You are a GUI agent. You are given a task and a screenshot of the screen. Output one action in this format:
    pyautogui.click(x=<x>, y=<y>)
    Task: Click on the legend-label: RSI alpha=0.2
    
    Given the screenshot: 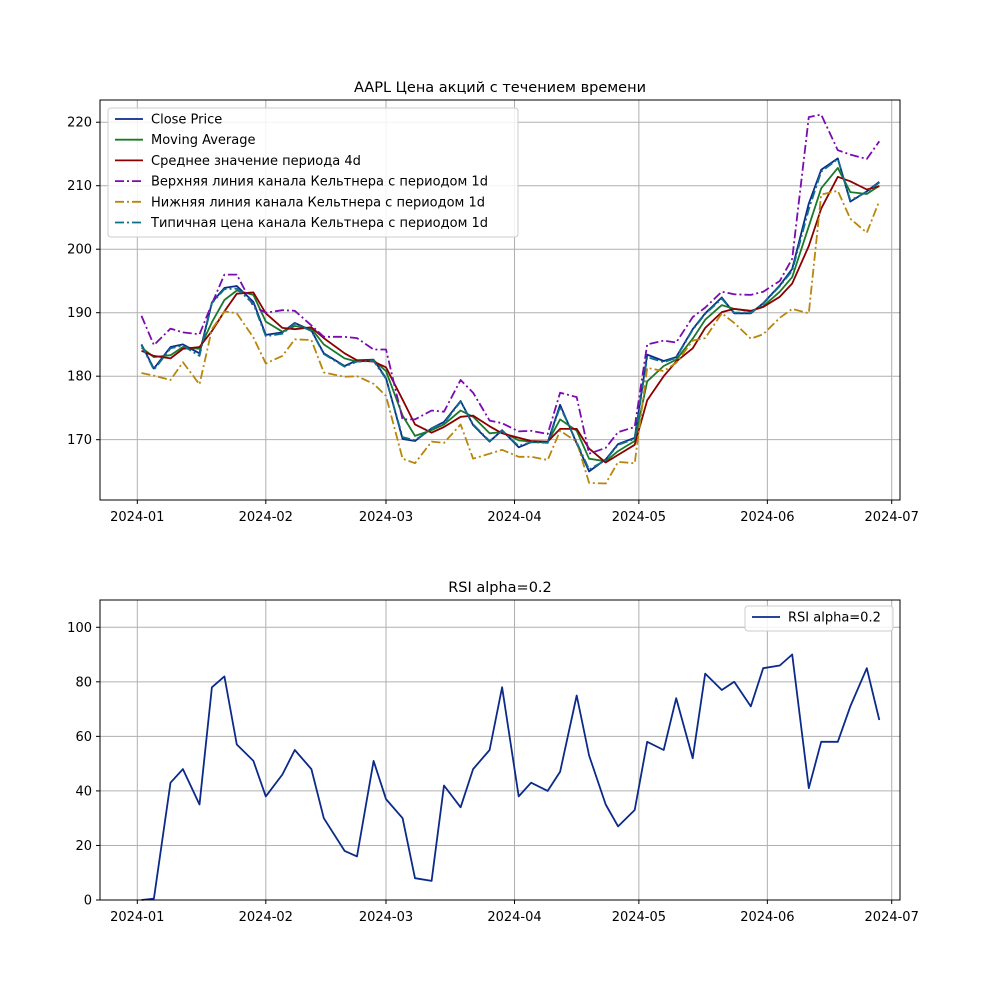 What is the action you would take?
    pyautogui.click(x=834, y=618)
    